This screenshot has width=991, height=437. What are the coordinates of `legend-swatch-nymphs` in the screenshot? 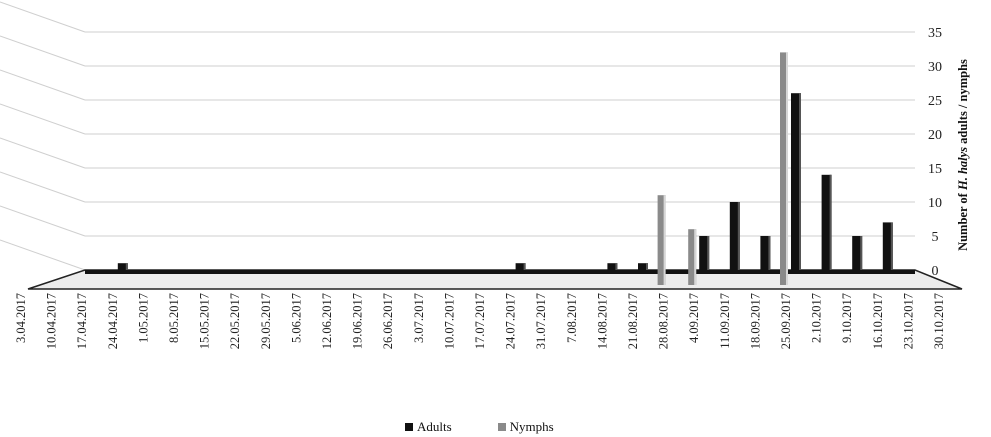 It's located at (501, 427).